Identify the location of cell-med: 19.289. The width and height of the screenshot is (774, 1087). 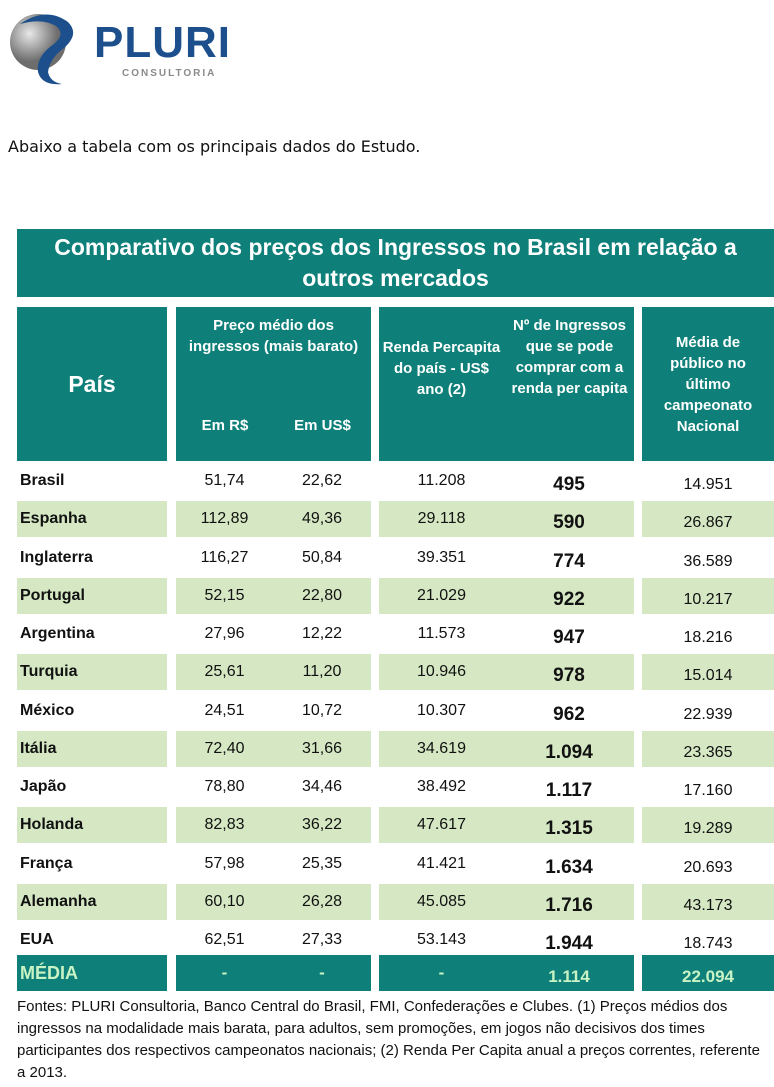
(708, 828).